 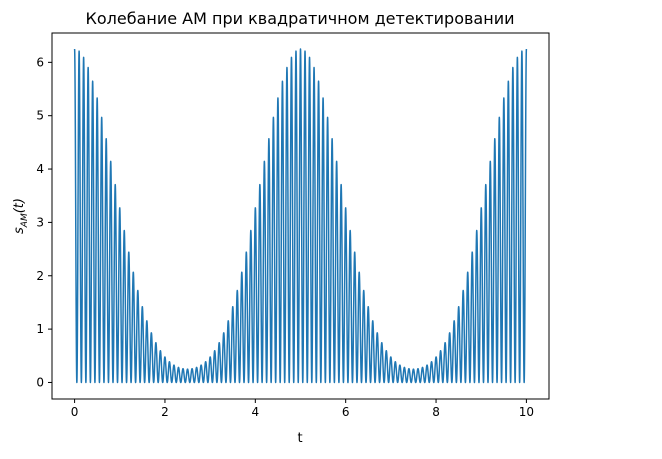 What do you see at coordinates (302, 409) in the screenshot?
I see `x-axis: 0 2 4 6 8 10` at bounding box center [302, 409].